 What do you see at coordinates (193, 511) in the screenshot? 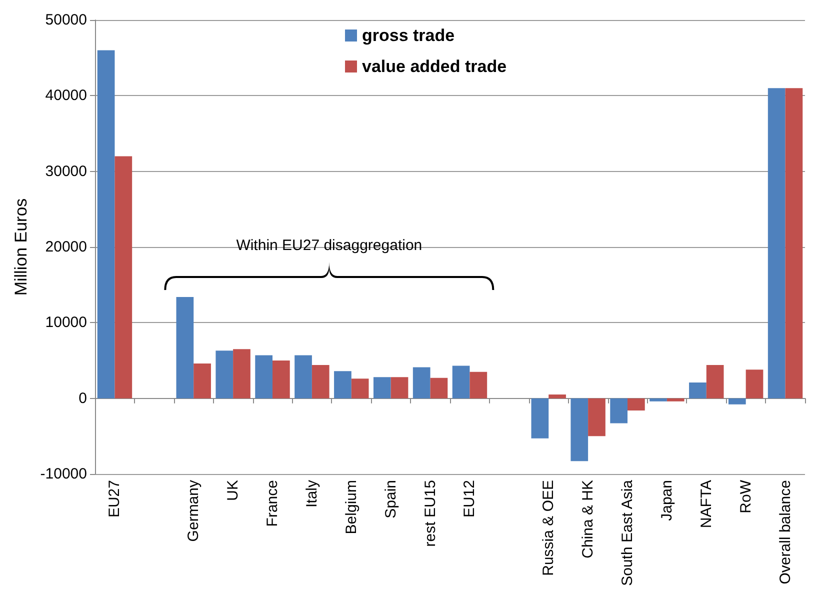
I see `x-tick-label: Germany` at bounding box center [193, 511].